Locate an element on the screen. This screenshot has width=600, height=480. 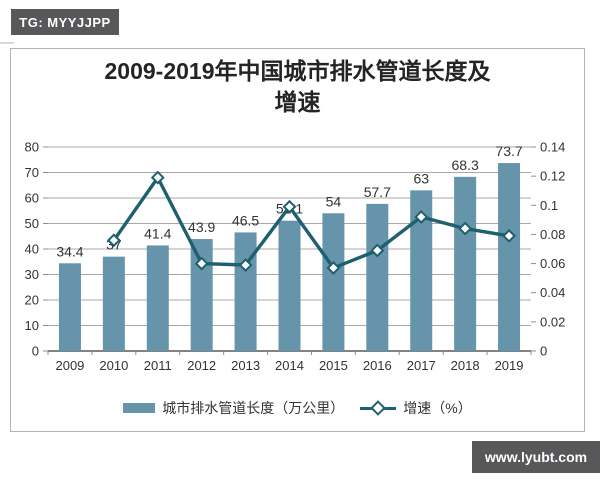
left-axis-tick-label: 0 is located at coordinates (35, 351).